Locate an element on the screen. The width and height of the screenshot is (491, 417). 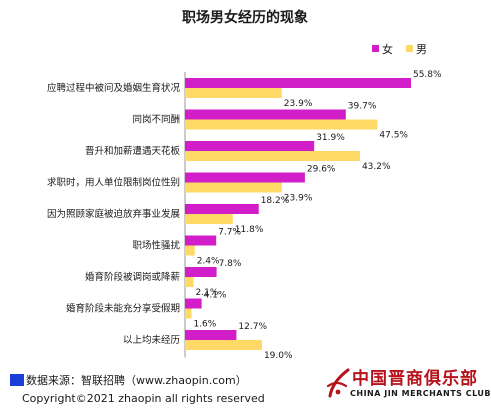
category-label: 因为照顾家庭被迫放弃事业发展 is located at coordinates (114, 214).